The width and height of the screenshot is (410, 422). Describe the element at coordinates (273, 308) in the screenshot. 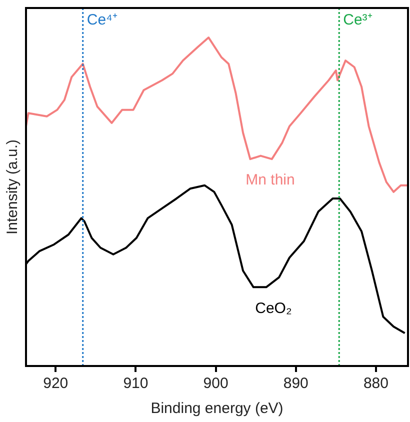

I see `series-label: CeO₂` at that location.